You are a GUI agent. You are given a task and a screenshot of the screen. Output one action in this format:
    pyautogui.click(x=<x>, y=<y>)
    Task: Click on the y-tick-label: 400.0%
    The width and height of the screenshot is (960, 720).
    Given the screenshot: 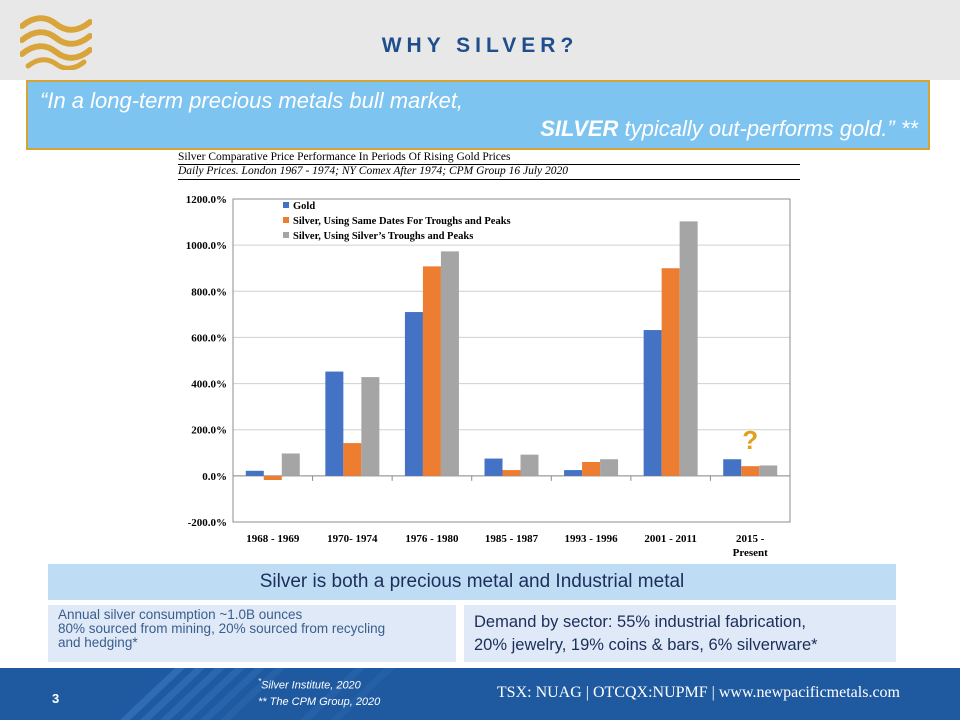 What is the action you would take?
    pyautogui.click(x=209, y=385)
    